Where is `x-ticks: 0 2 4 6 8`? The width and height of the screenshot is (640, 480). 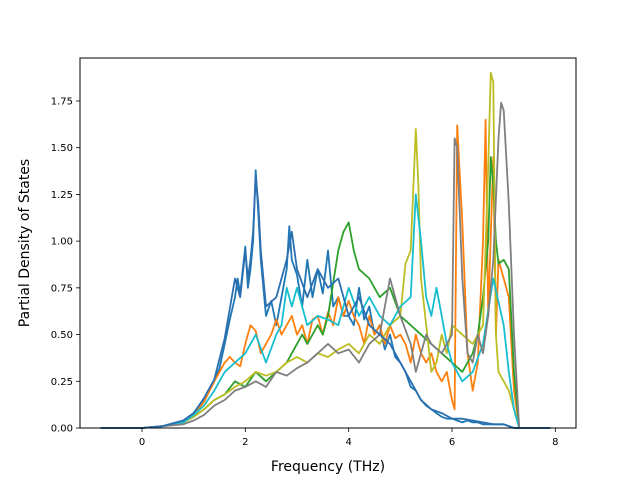
x-ticks: 0 2 4 6 8 is located at coordinates (349, 438).